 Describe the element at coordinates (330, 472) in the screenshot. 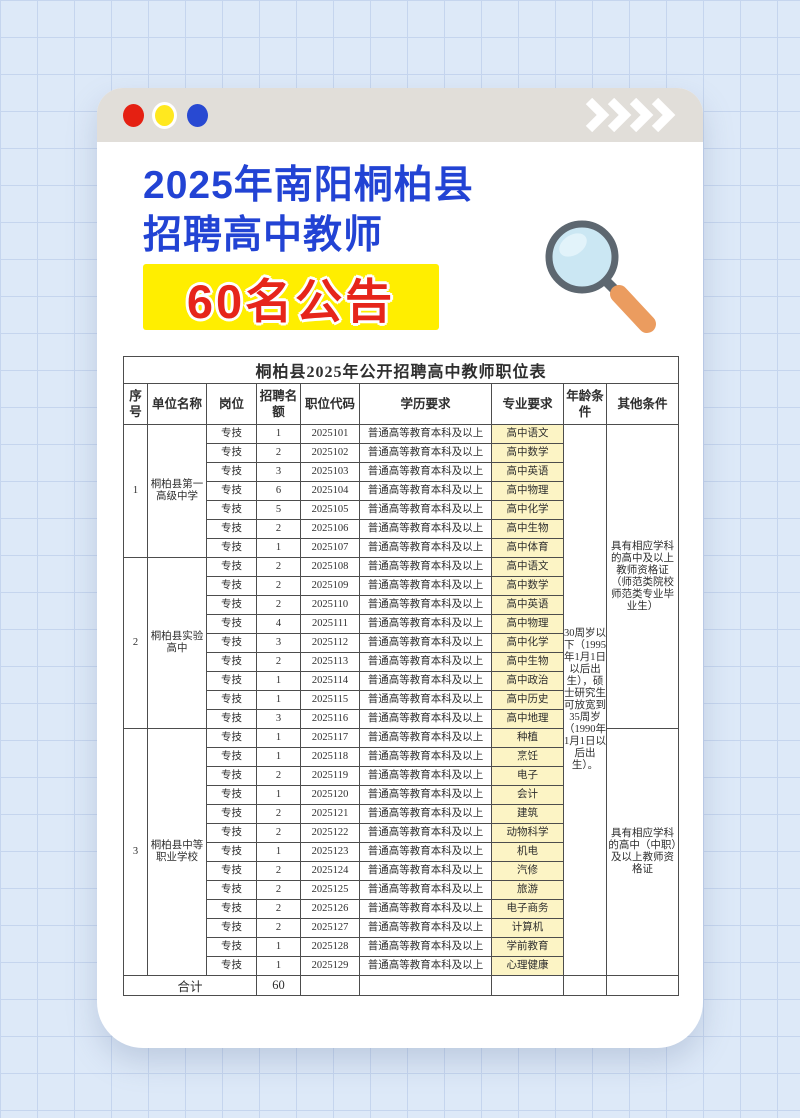

I see `cell-position-code: 2025103` at that location.